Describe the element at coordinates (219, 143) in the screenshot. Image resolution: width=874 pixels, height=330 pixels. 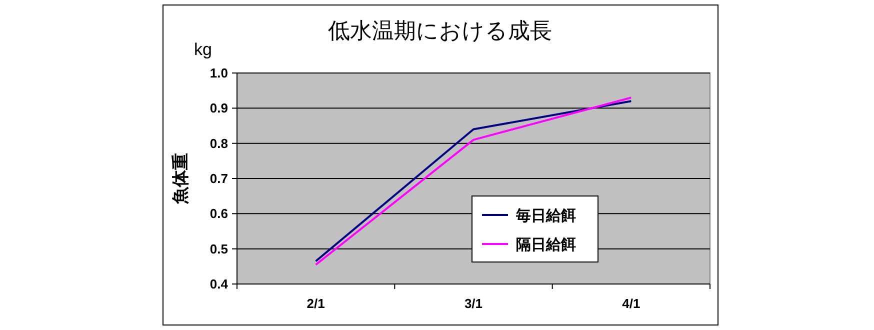
I see `y-tick-label: 0.8` at that location.